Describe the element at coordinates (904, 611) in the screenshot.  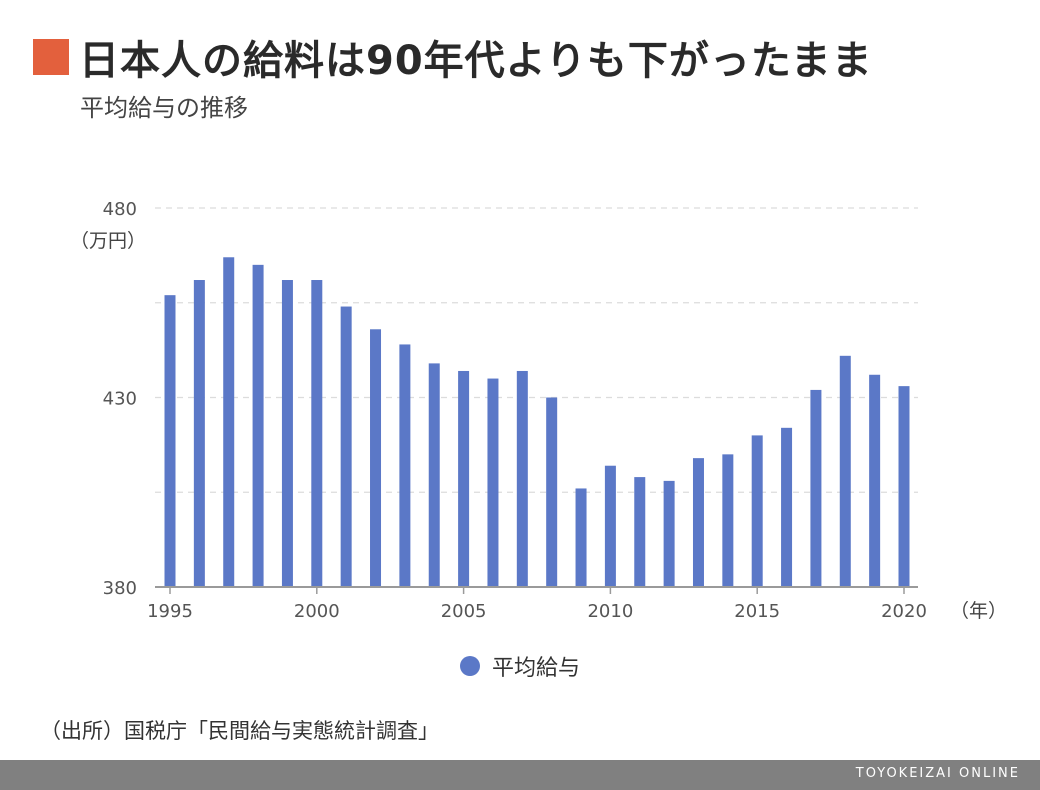
I see `x-tick-label: 2020` at that location.